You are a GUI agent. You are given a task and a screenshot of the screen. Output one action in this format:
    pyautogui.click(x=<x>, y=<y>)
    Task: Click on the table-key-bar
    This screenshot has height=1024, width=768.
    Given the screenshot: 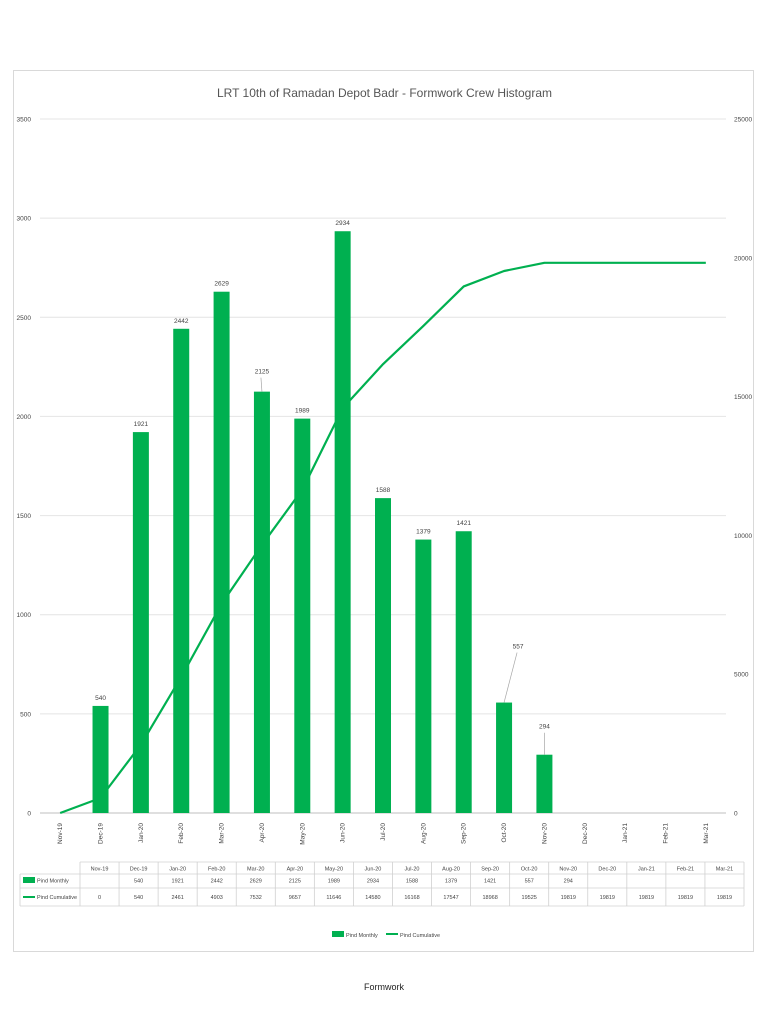 What is the action you would take?
    pyautogui.click(x=29, y=880)
    